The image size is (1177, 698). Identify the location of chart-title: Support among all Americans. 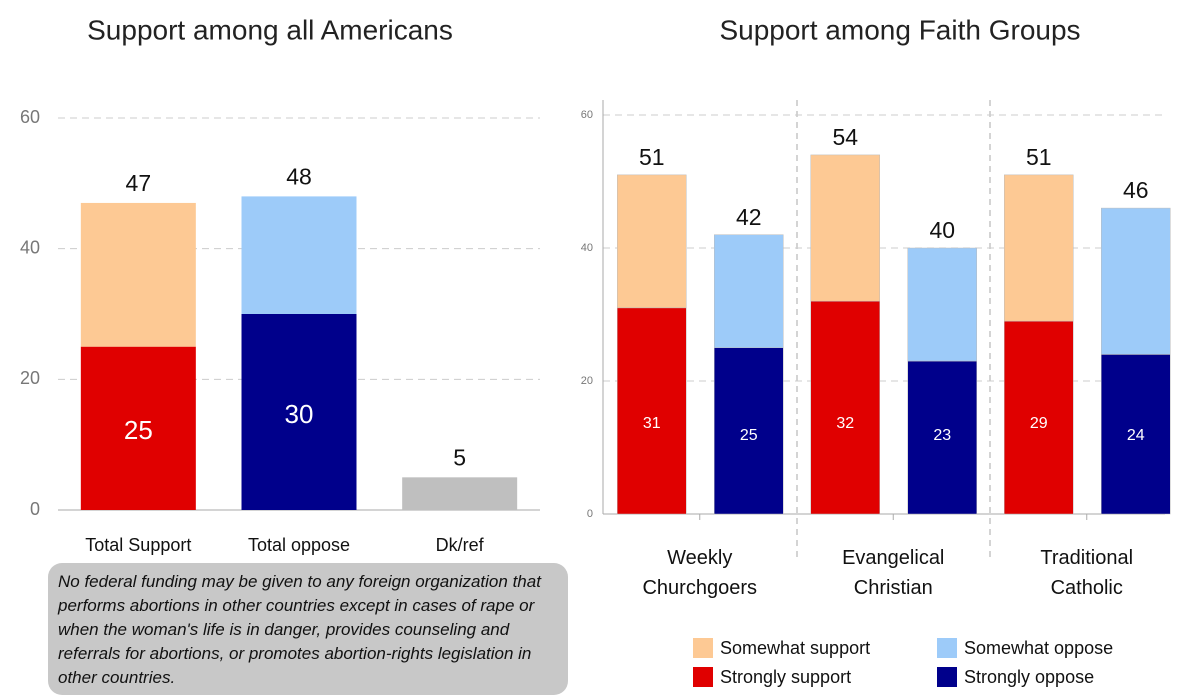
(270, 29).